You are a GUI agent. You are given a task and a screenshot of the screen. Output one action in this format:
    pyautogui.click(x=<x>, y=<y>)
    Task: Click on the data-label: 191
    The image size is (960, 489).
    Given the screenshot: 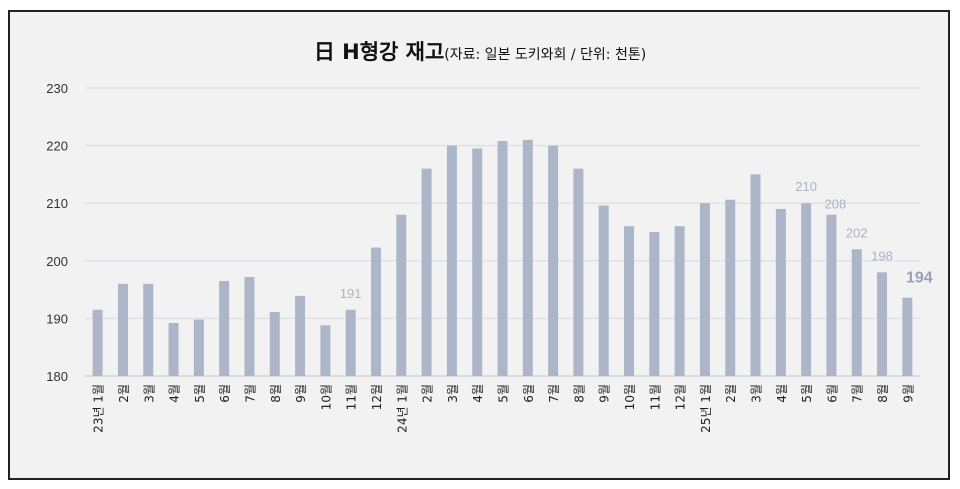 What is the action you would take?
    pyautogui.click(x=351, y=293)
    